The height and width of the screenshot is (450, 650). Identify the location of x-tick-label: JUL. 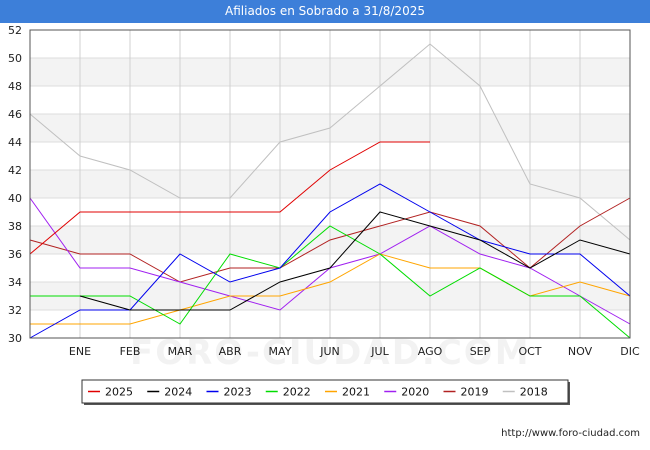
(379, 351).